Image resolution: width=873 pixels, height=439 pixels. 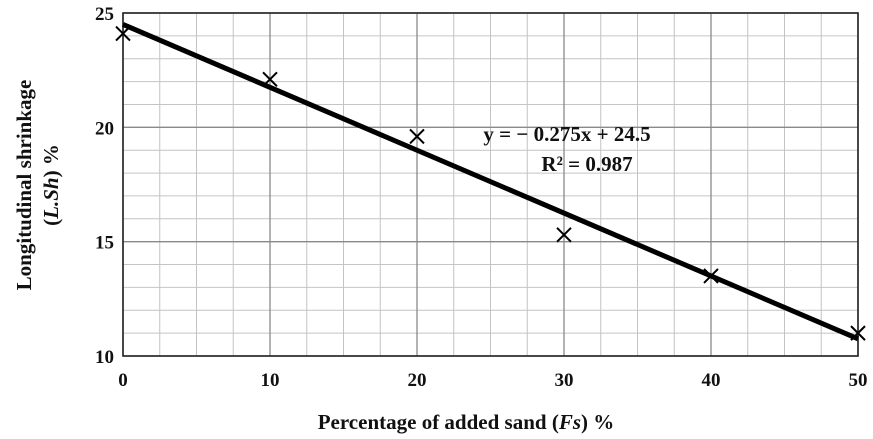 What do you see at coordinates (104, 186) in the screenshot?
I see `y-axis-ticks: 10 15 20 25` at bounding box center [104, 186].